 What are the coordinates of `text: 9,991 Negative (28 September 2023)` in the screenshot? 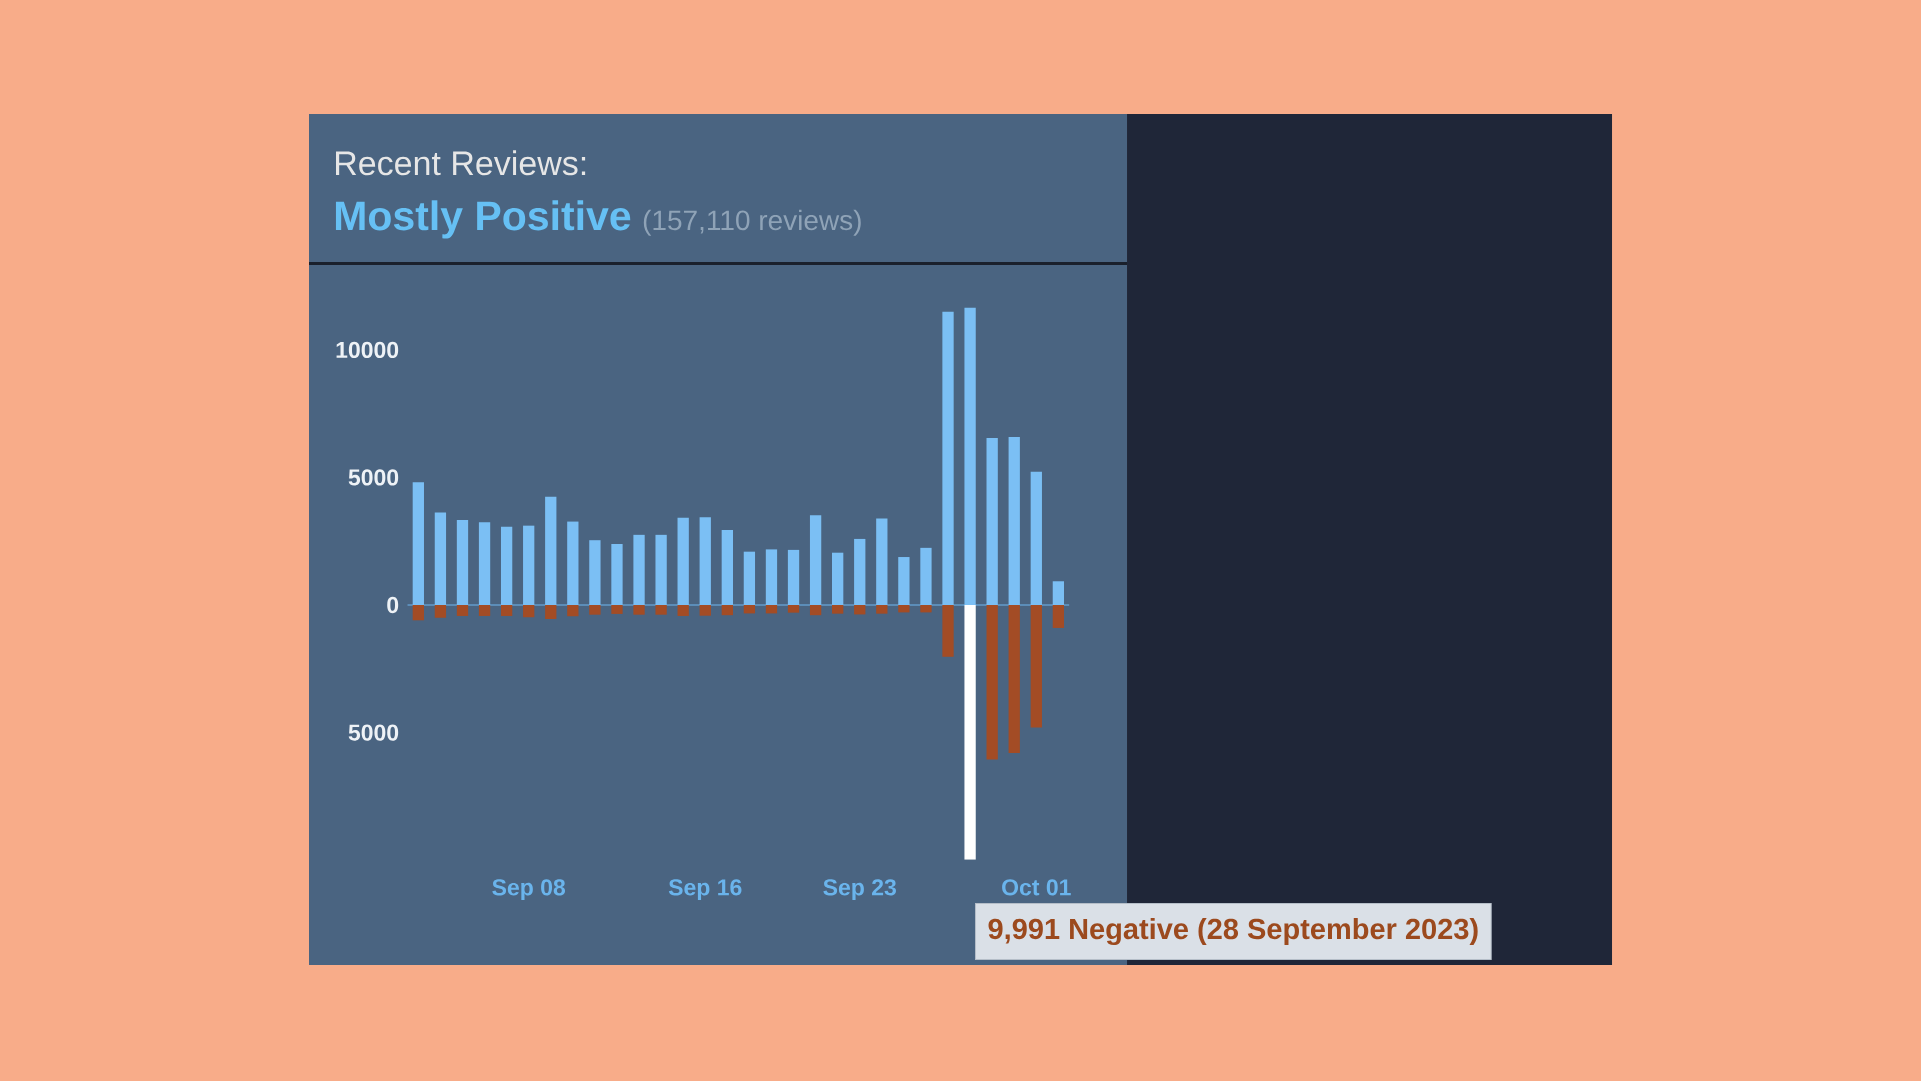 It's located at (1233, 931).